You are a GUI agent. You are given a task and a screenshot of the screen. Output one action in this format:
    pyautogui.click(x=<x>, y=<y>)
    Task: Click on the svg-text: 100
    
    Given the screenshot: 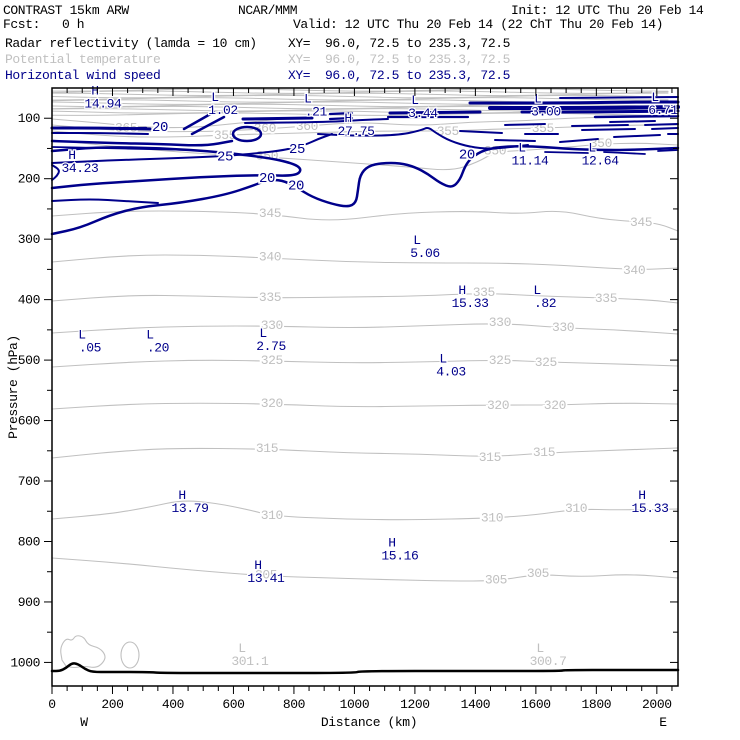 What is the action you would take?
    pyautogui.click(x=29, y=118)
    